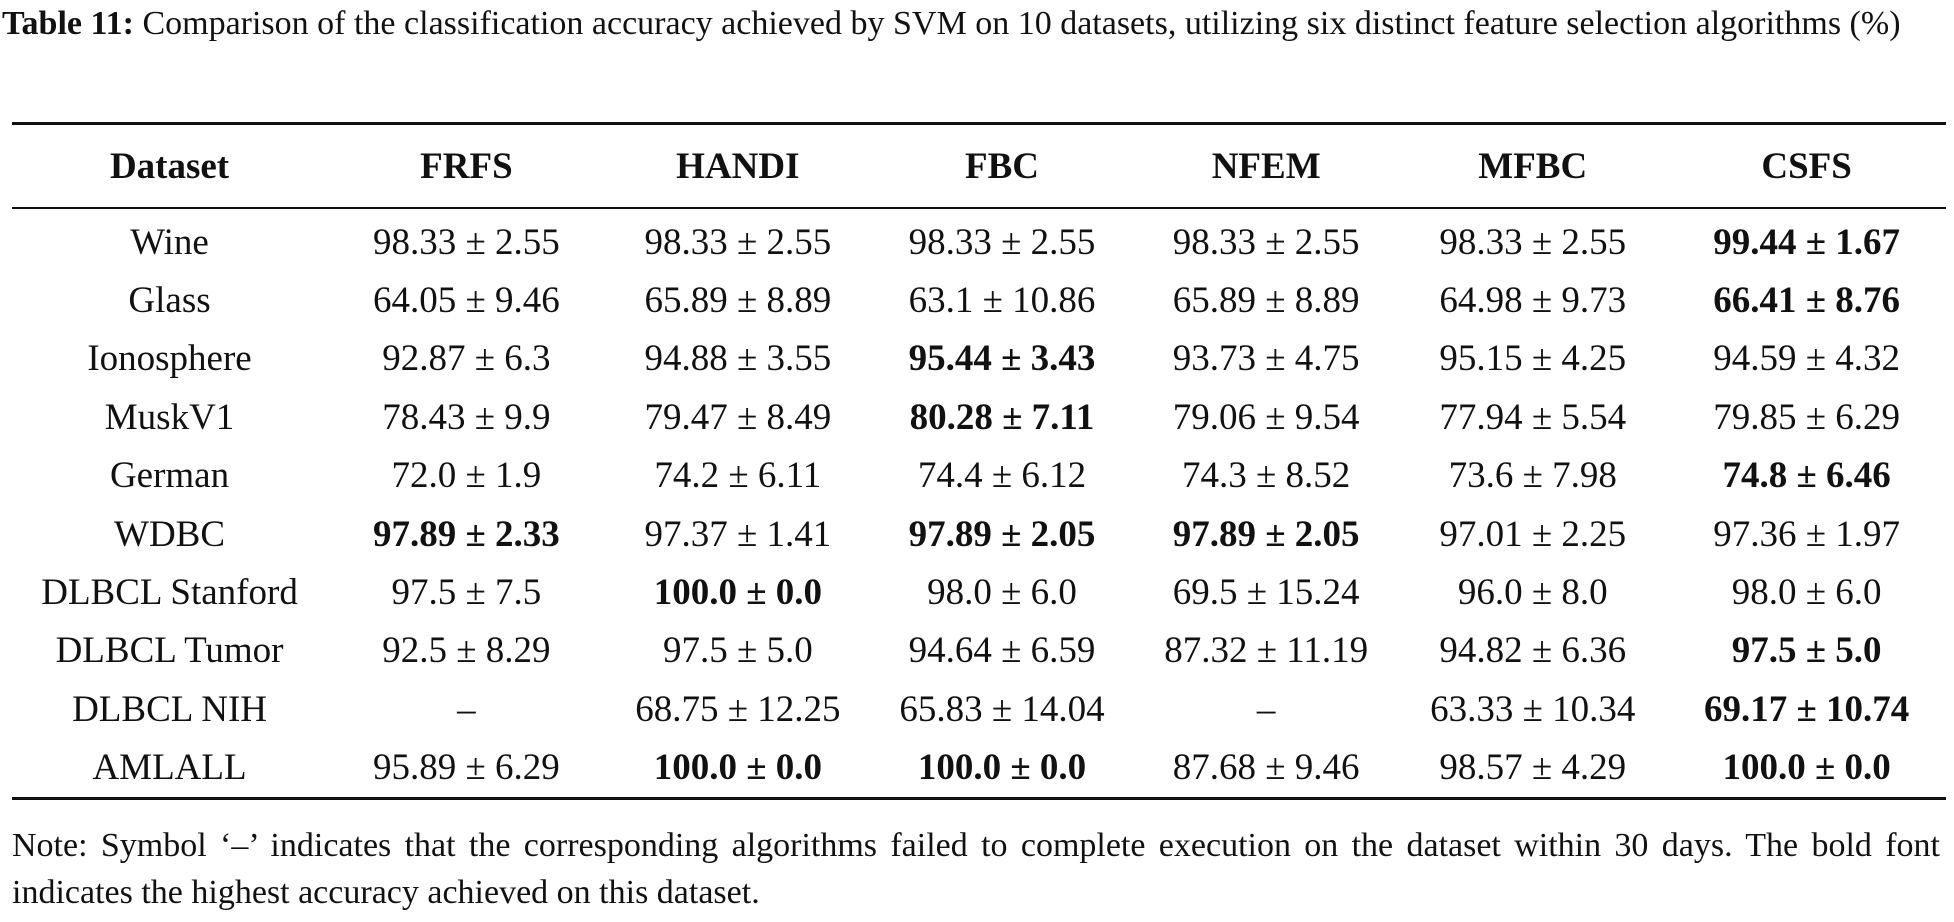  Describe the element at coordinates (1533, 301) in the screenshot. I see `accuracy-cell: 64.98 ± 9.73` at that location.